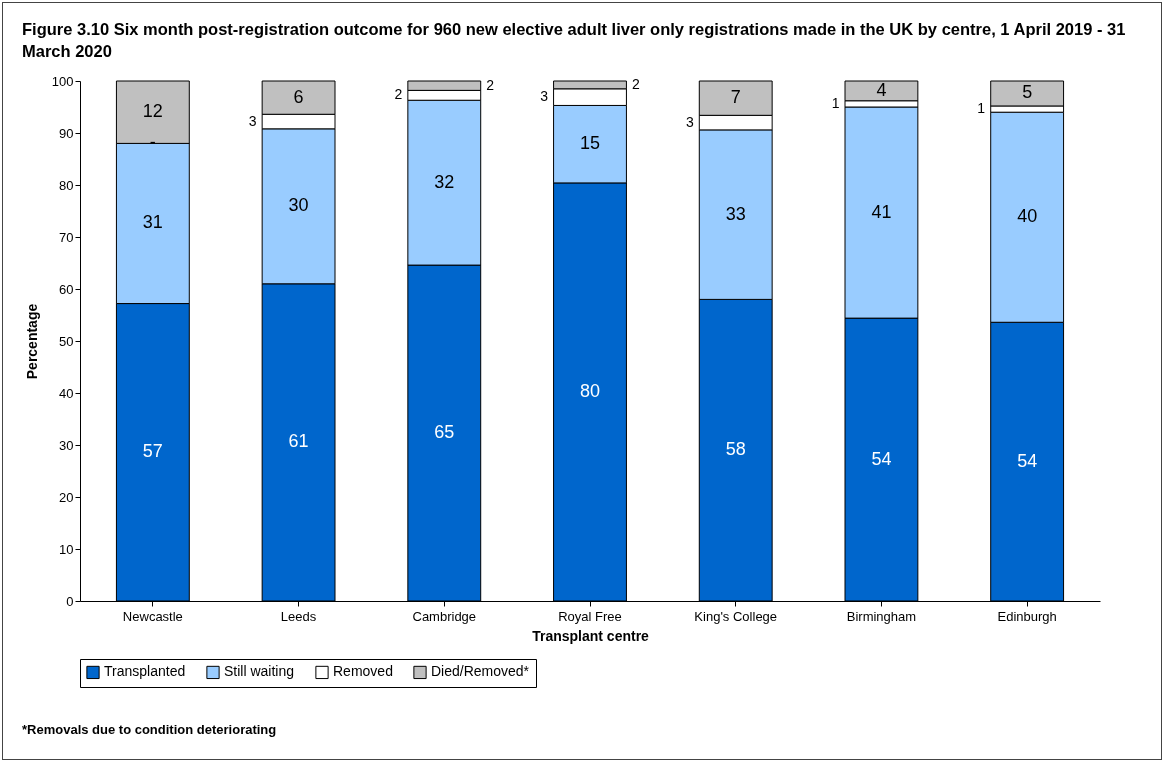 This screenshot has height=765, width=1166. What do you see at coordinates (736, 616) in the screenshot?
I see `x-tick-label: King's College` at bounding box center [736, 616].